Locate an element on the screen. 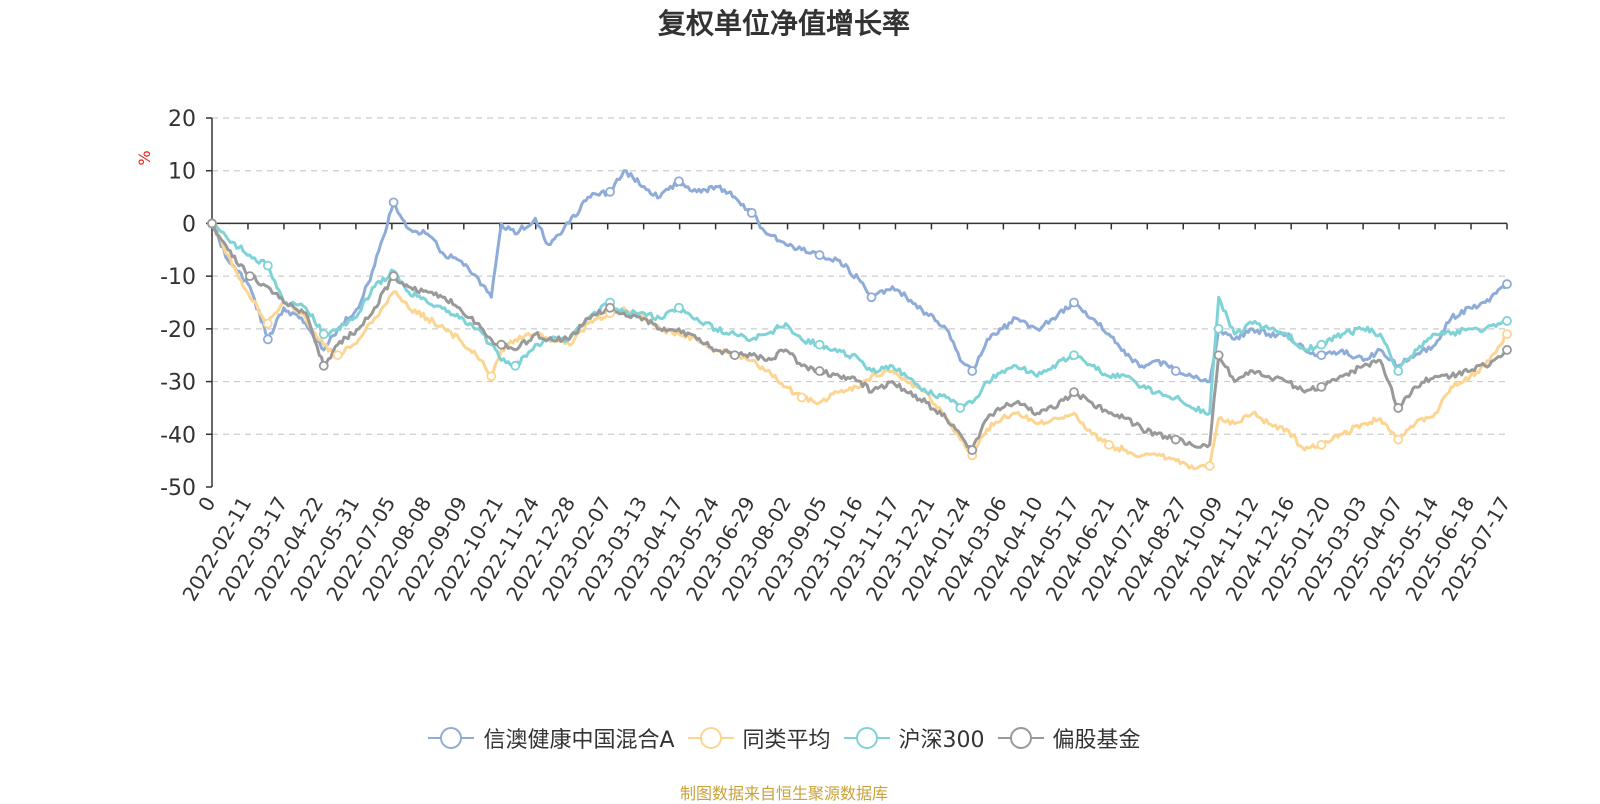  x-tick-label: 0 is located at coordinates (206, 504).